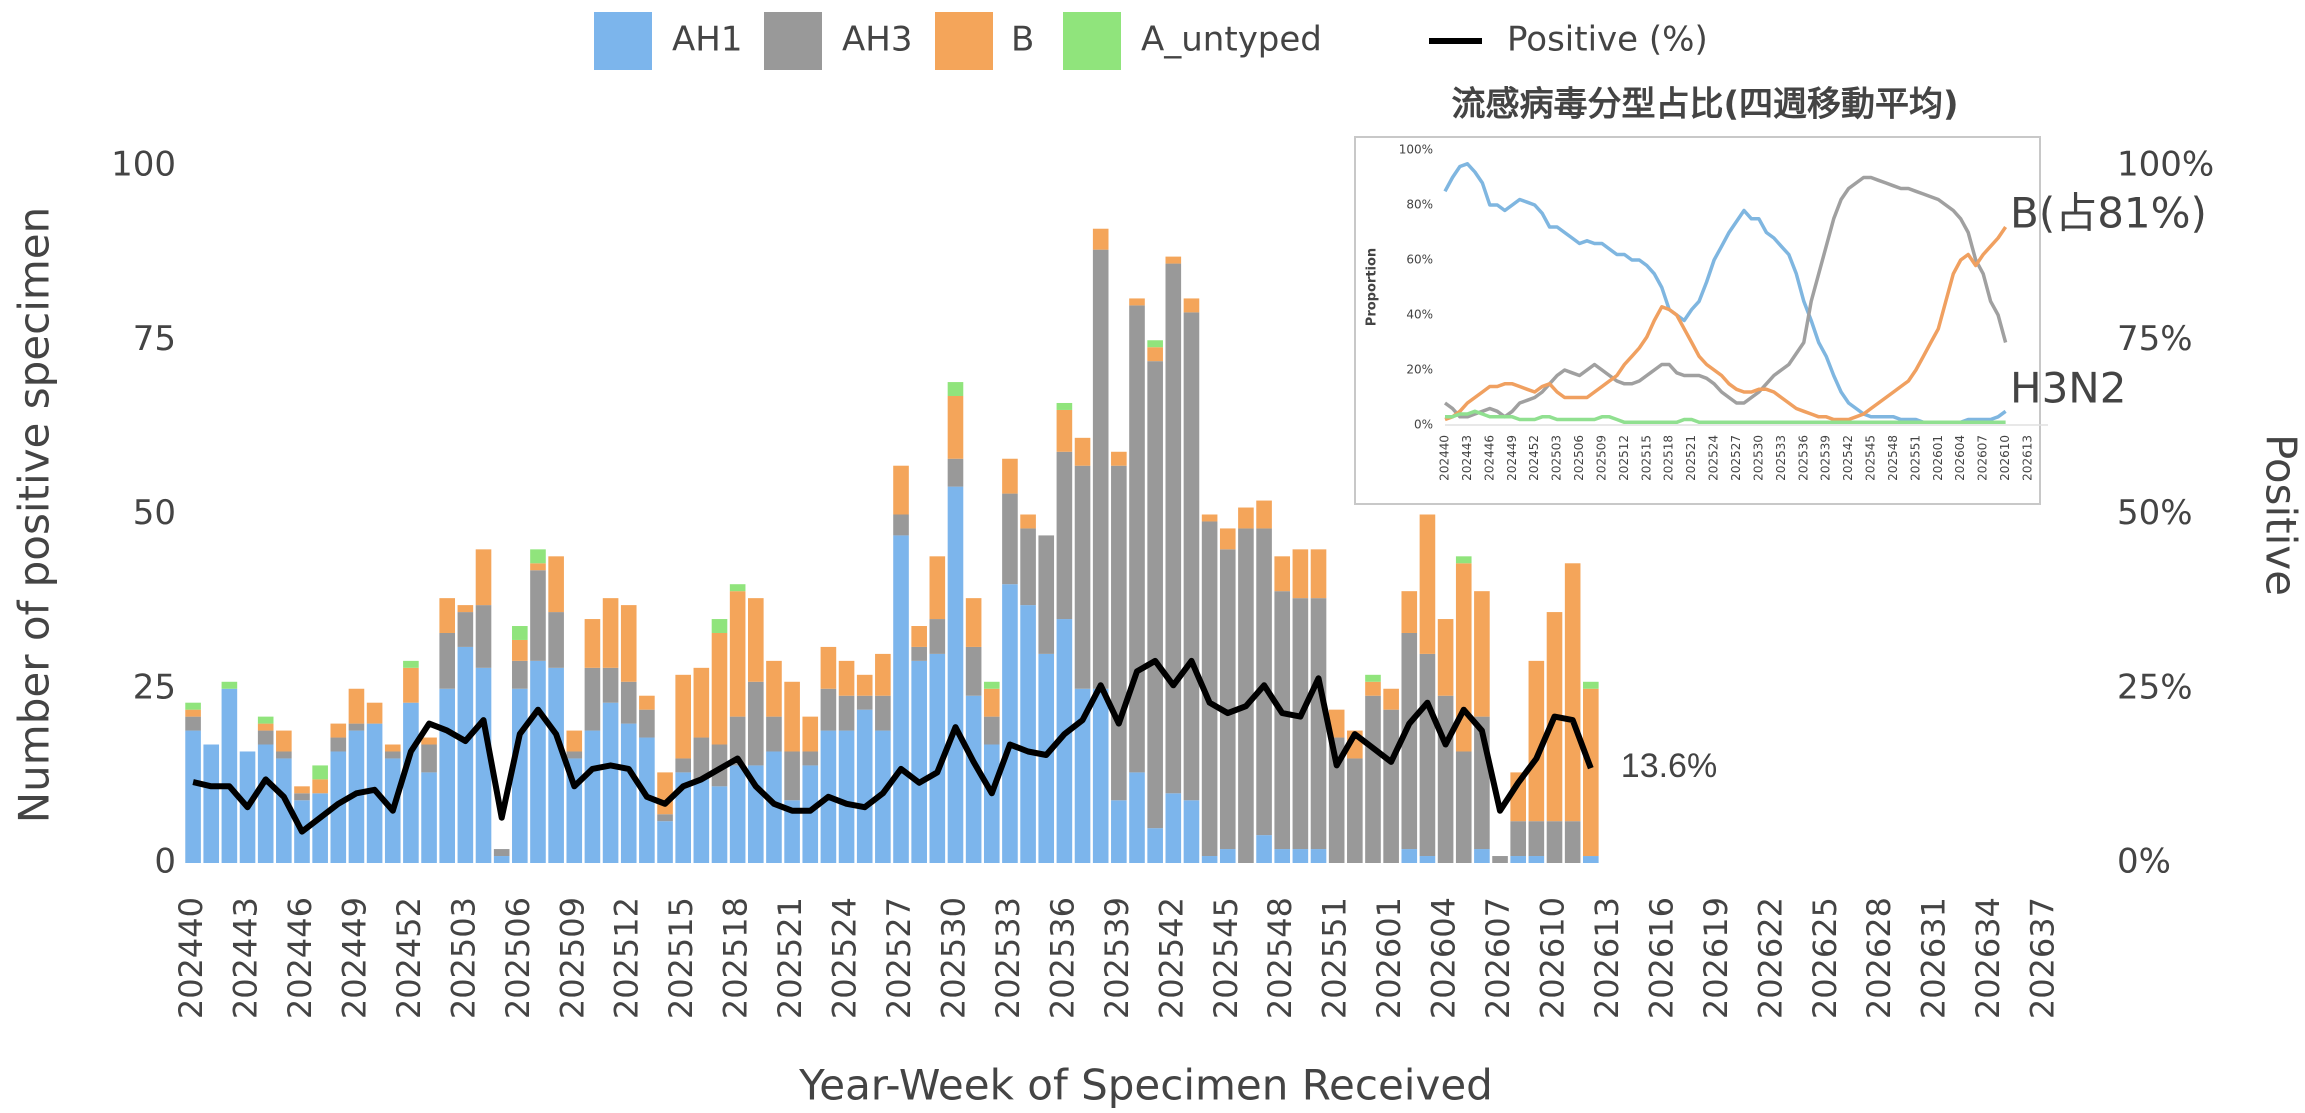  Describe the element at coordinates (877, 40) in the screenshot. I see `legend-label: AH3` at that location.